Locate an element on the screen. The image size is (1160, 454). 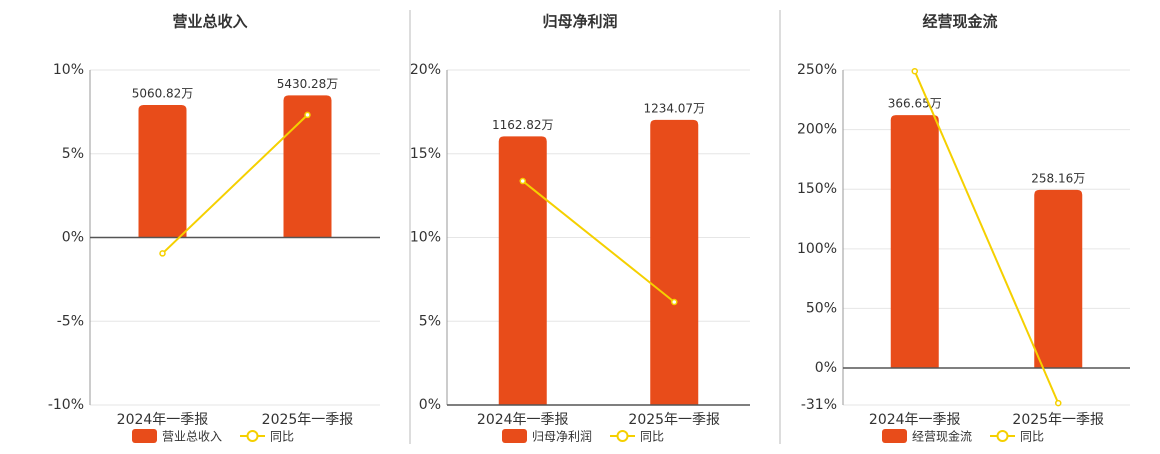
y-tick-label: 150% is located at coordinates (817, 189).